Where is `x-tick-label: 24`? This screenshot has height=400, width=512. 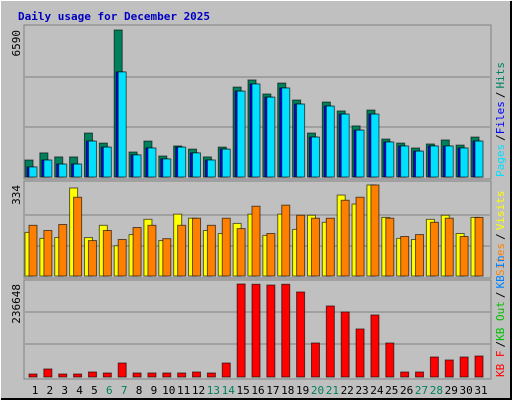
x-tick-label: 24 is located at coordinates (377, 390).